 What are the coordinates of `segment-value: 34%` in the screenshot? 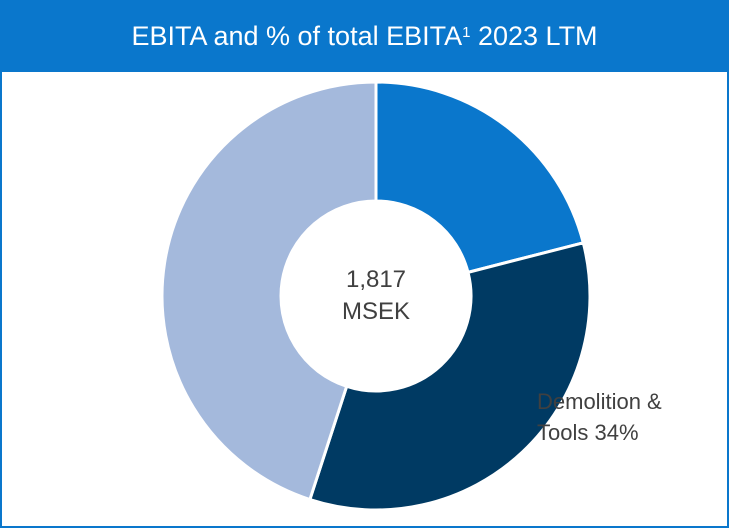 It's located at (616, 432).